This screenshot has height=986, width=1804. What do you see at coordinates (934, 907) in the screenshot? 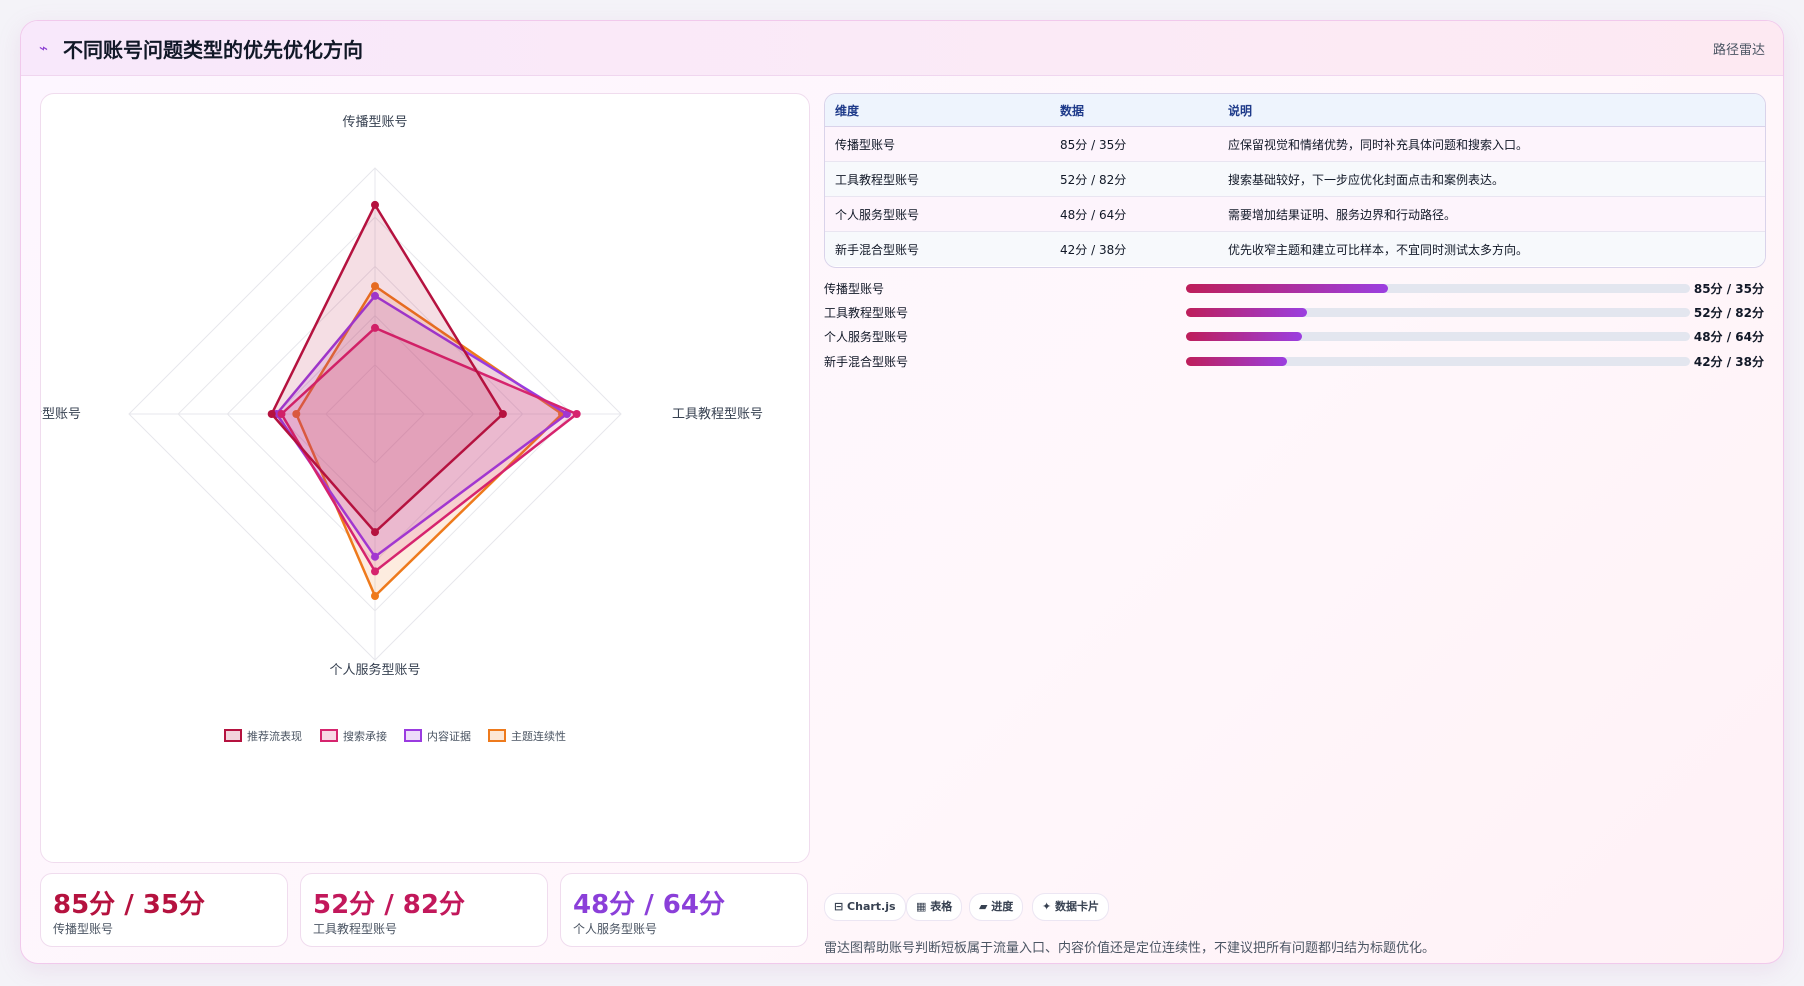
I see `chip-table: ▦ 表格` at bounding box center [934, 907].